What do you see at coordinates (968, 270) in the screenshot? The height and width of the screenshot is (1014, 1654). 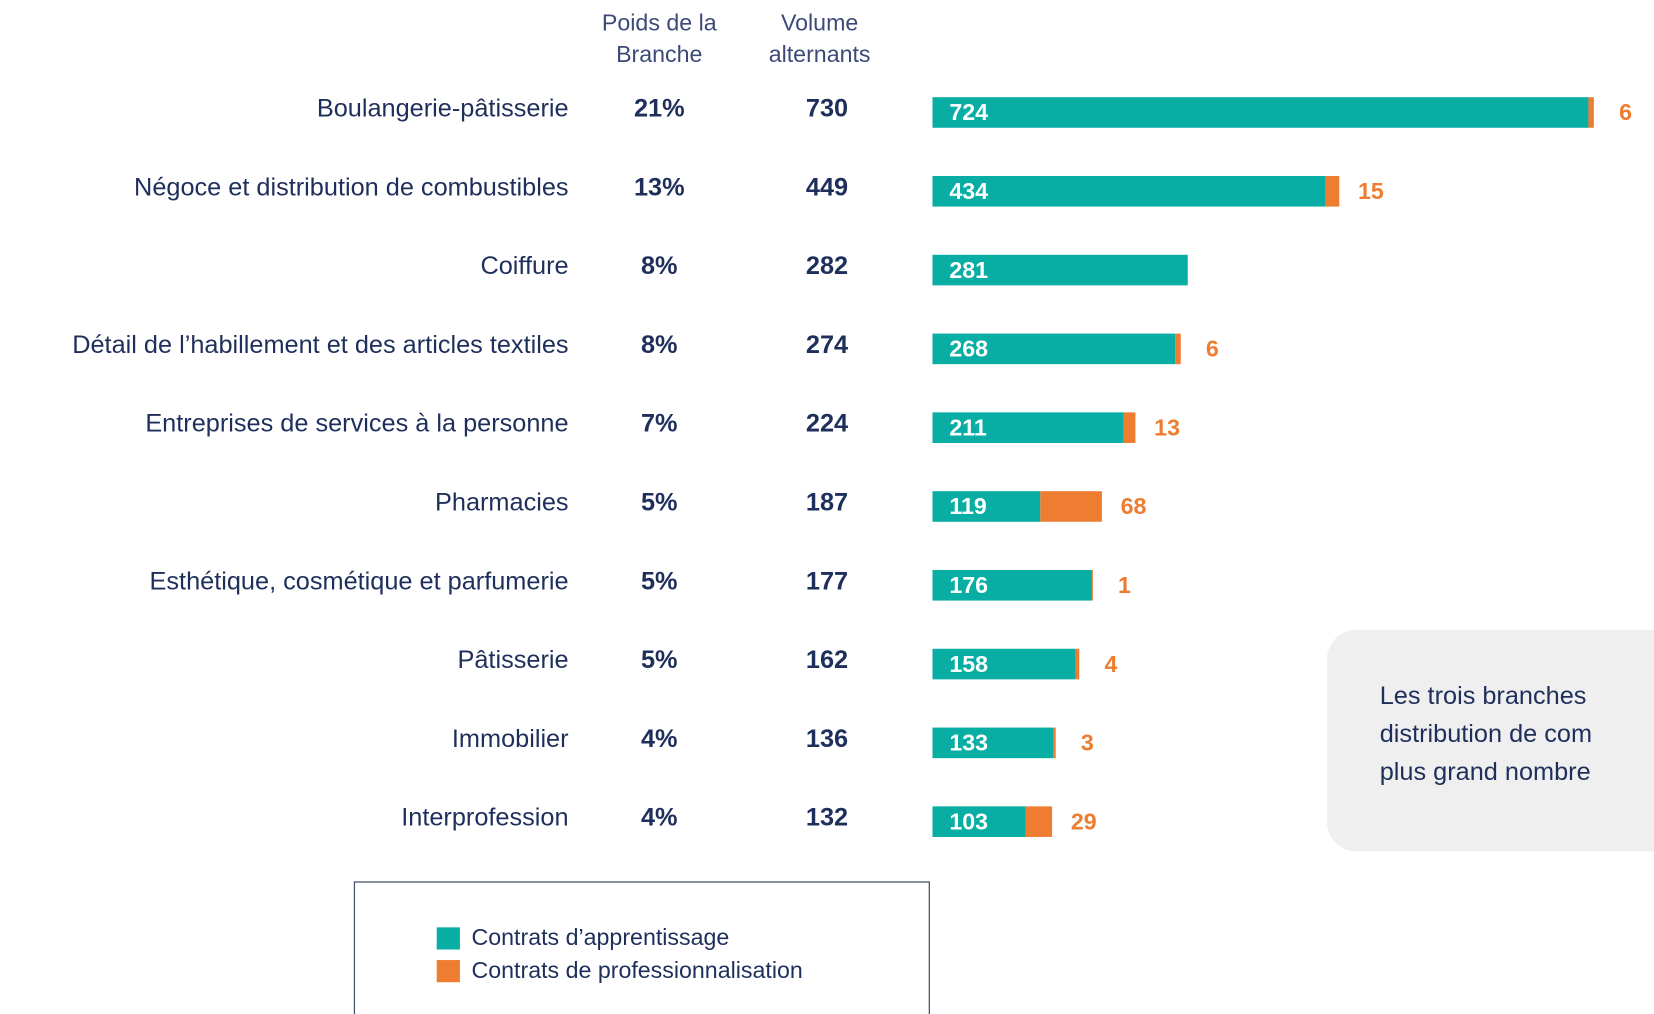 I see `bar-value-label: 281` at bounding box center [968, 270].